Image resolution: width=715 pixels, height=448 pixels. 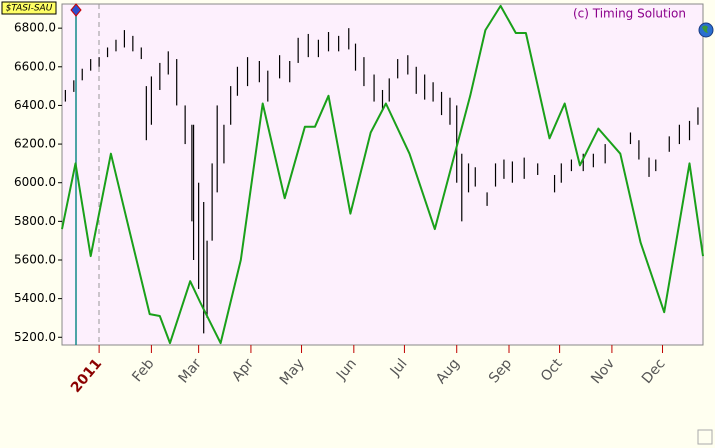 What do you see at coordinates (190, 371) in the screenshot?
I see `x-tick-label: Mar` at bounding box center [190, 371].